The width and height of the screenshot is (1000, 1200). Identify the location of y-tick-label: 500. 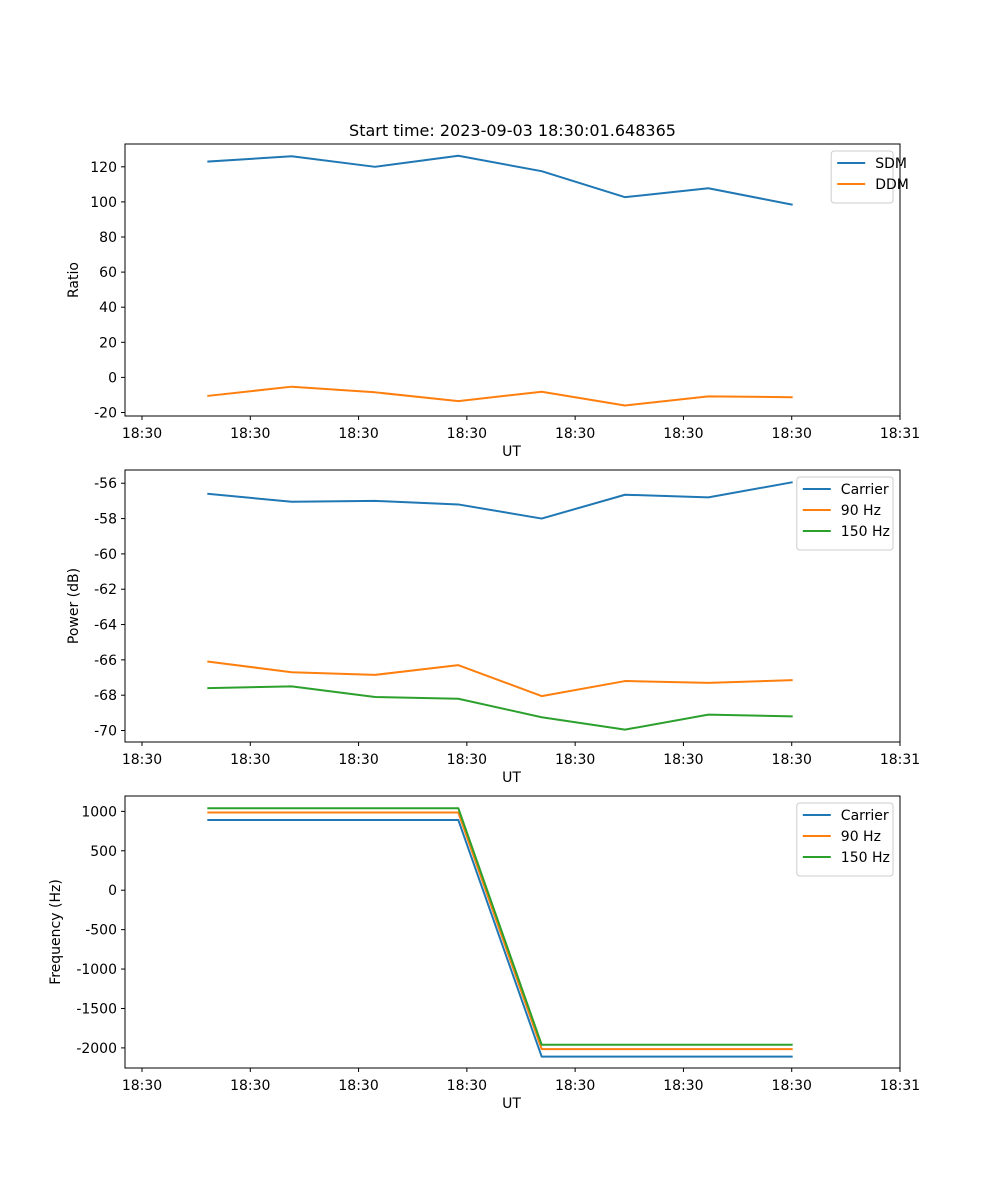
(103, 852).